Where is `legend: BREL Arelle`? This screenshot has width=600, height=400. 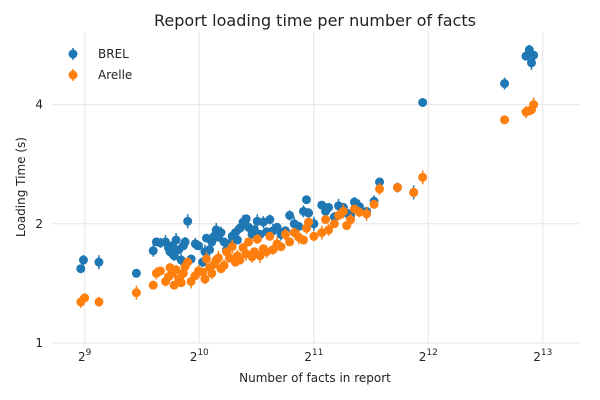 legend: BREL Arelle is located at coordinates (100, 64).